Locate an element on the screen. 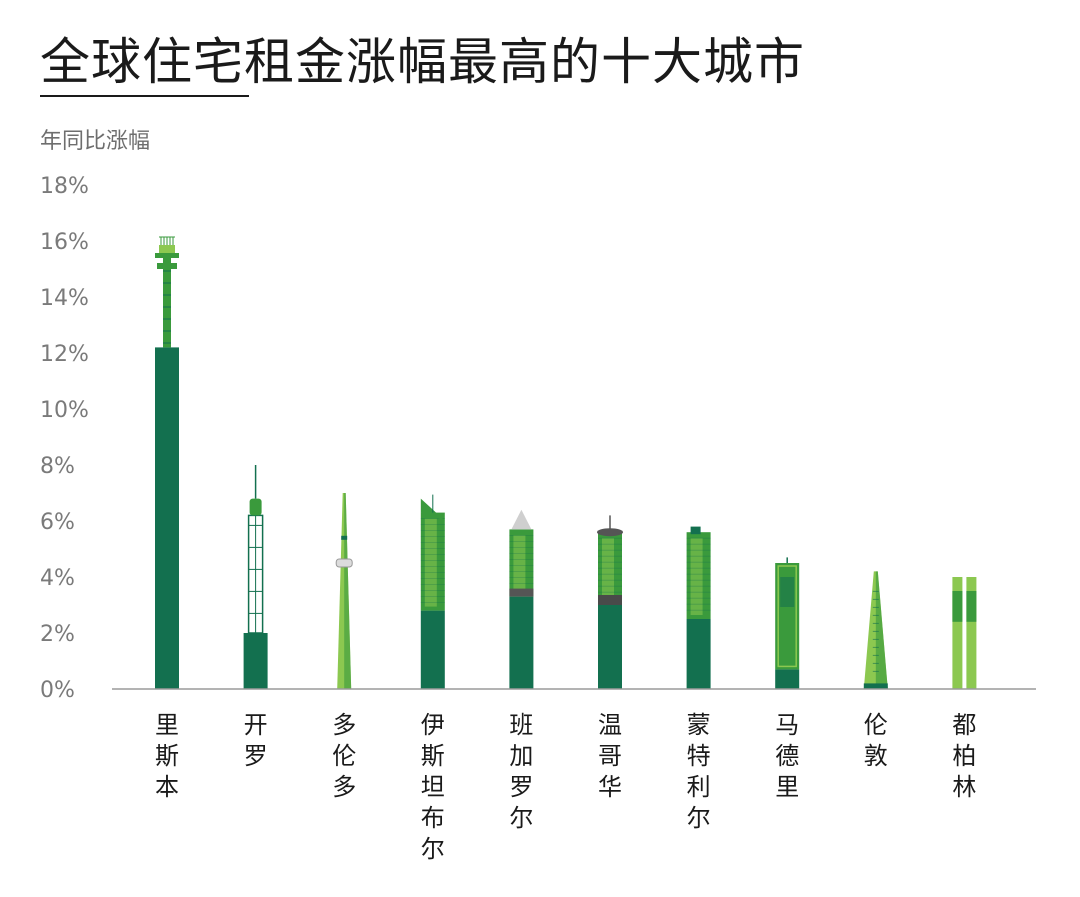 The image size is (1080, 897). building-window is located at coordinates (787, 592).